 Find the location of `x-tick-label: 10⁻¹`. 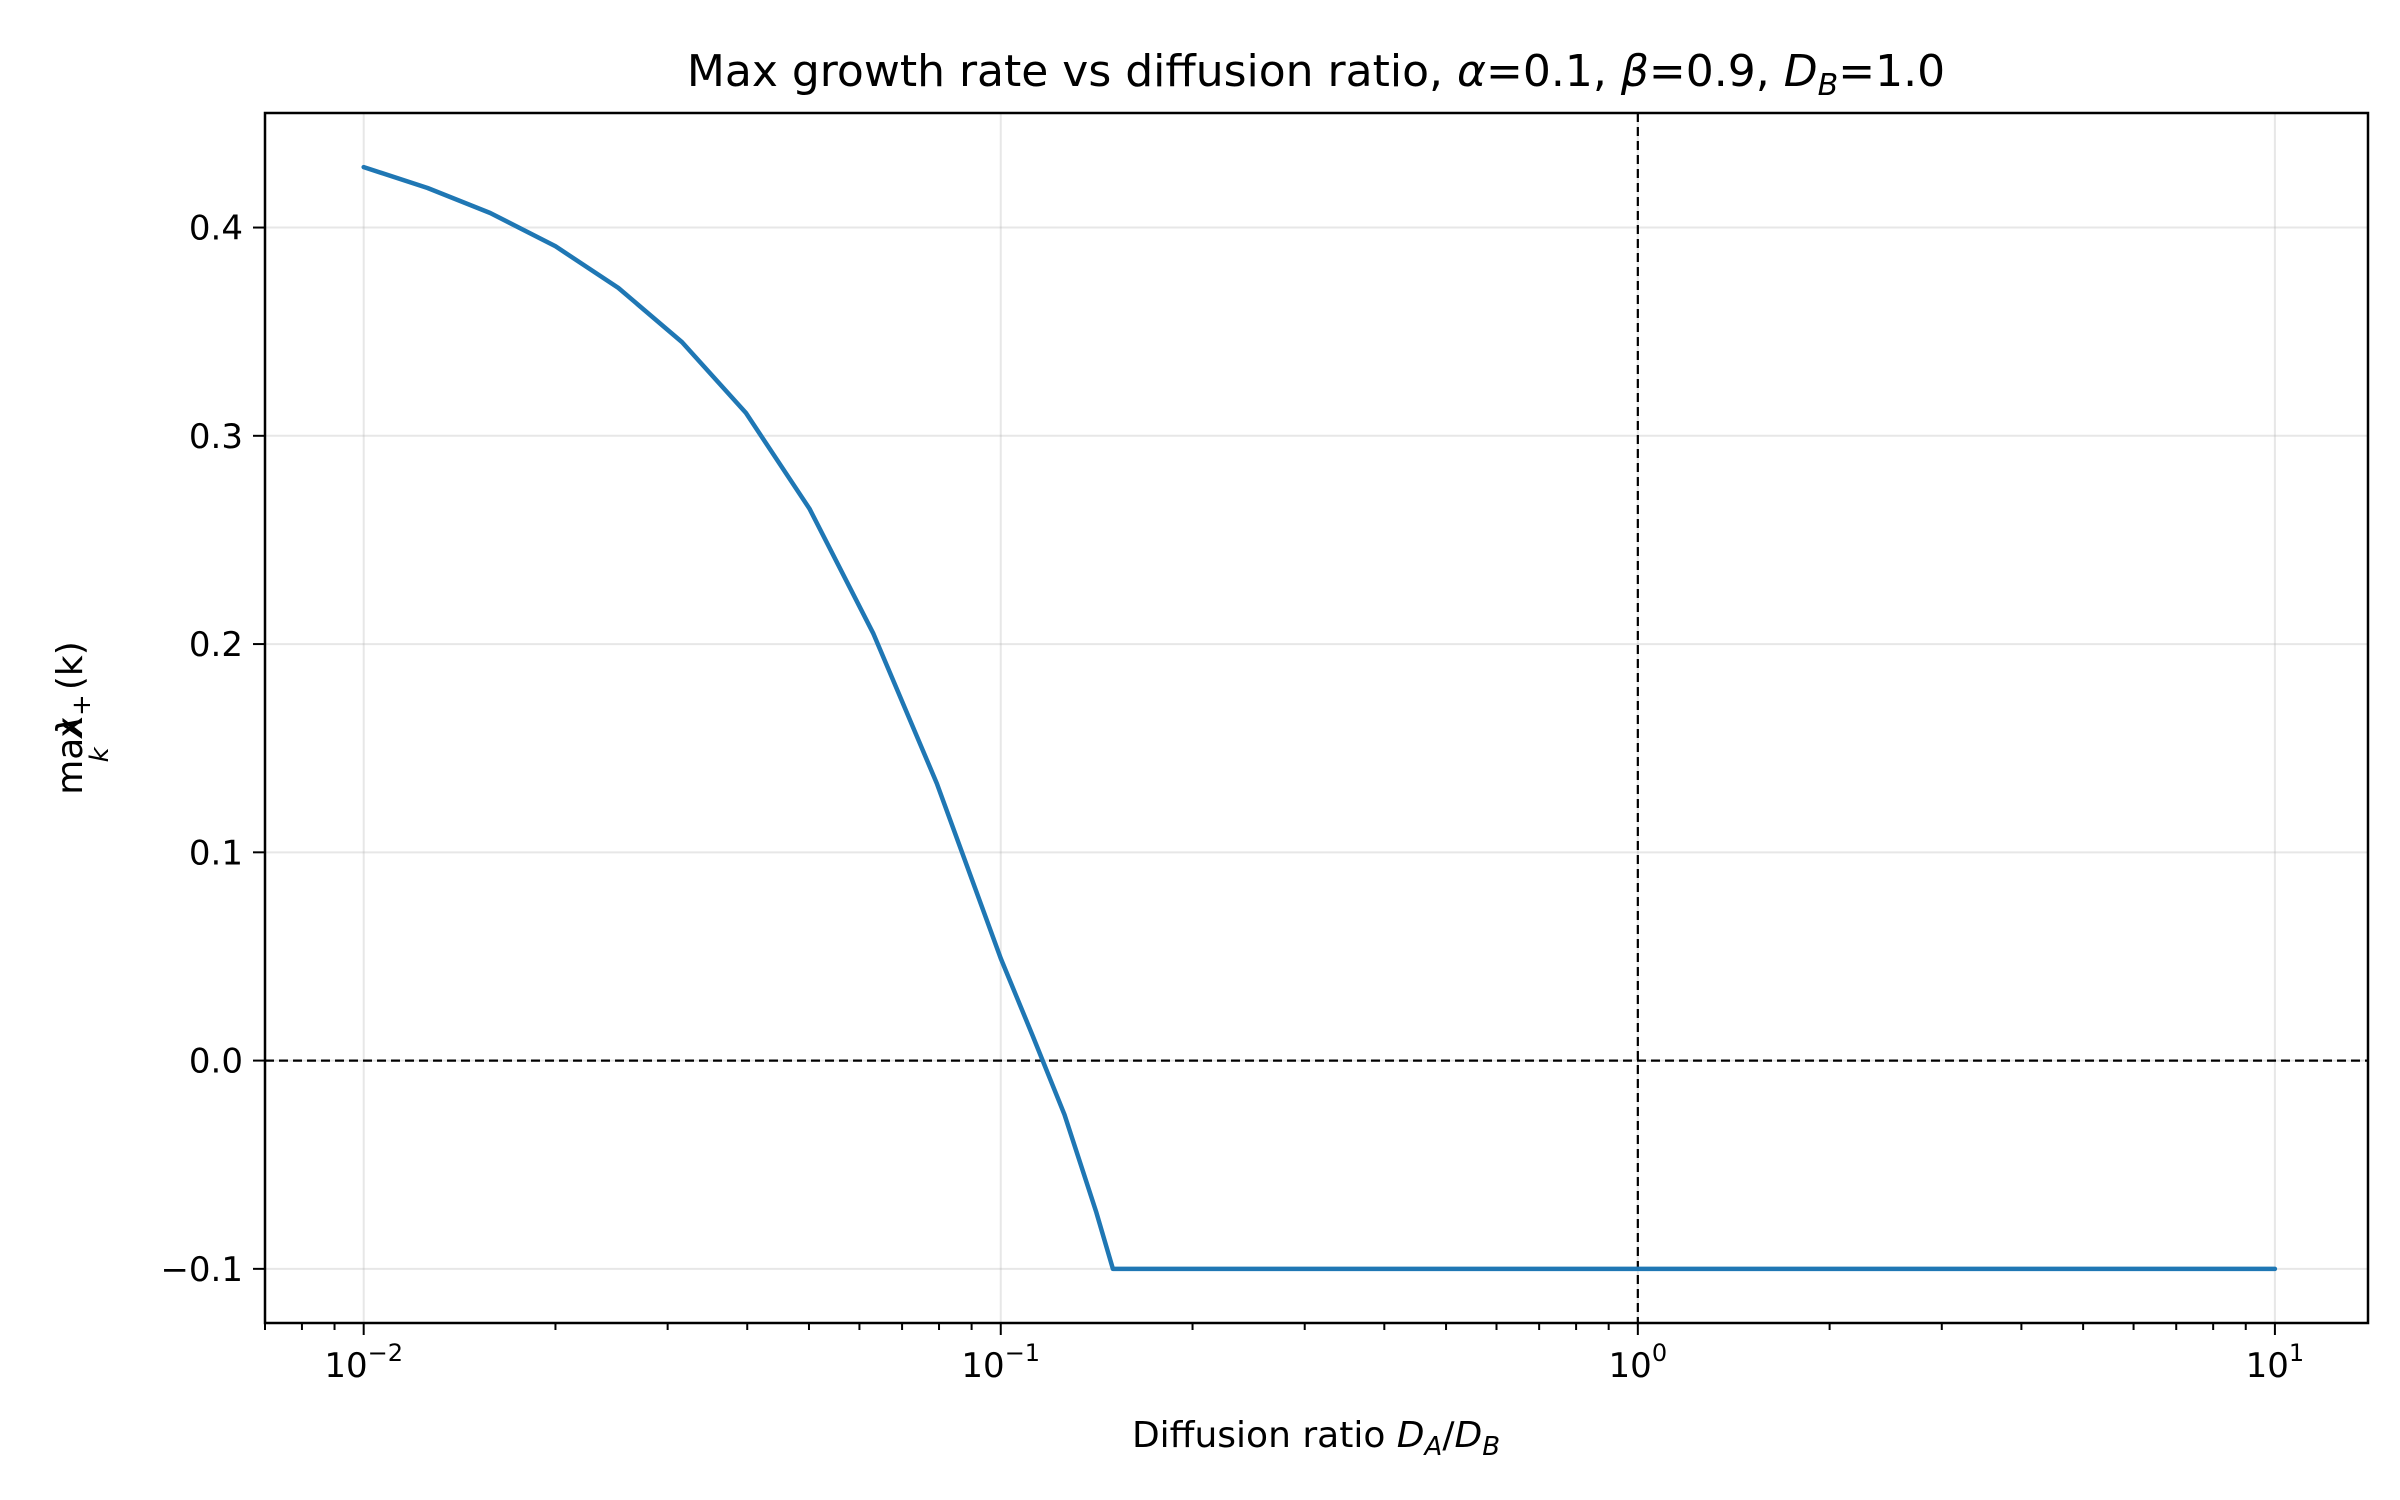

x-tick-label: 10⁻¹ is located at coordinates (1000, 1362).